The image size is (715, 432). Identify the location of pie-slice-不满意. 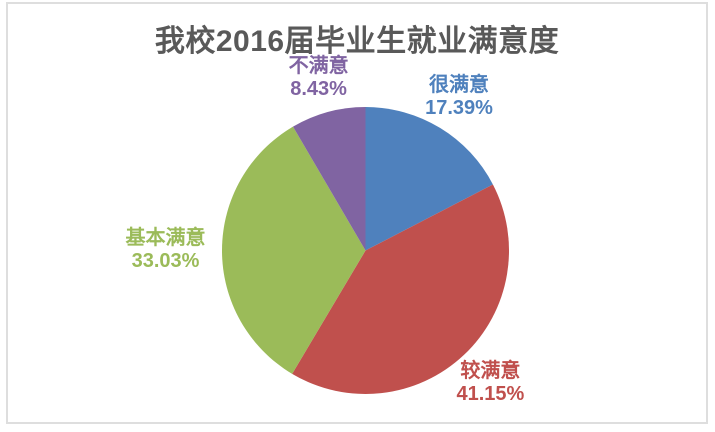
(329, 179).